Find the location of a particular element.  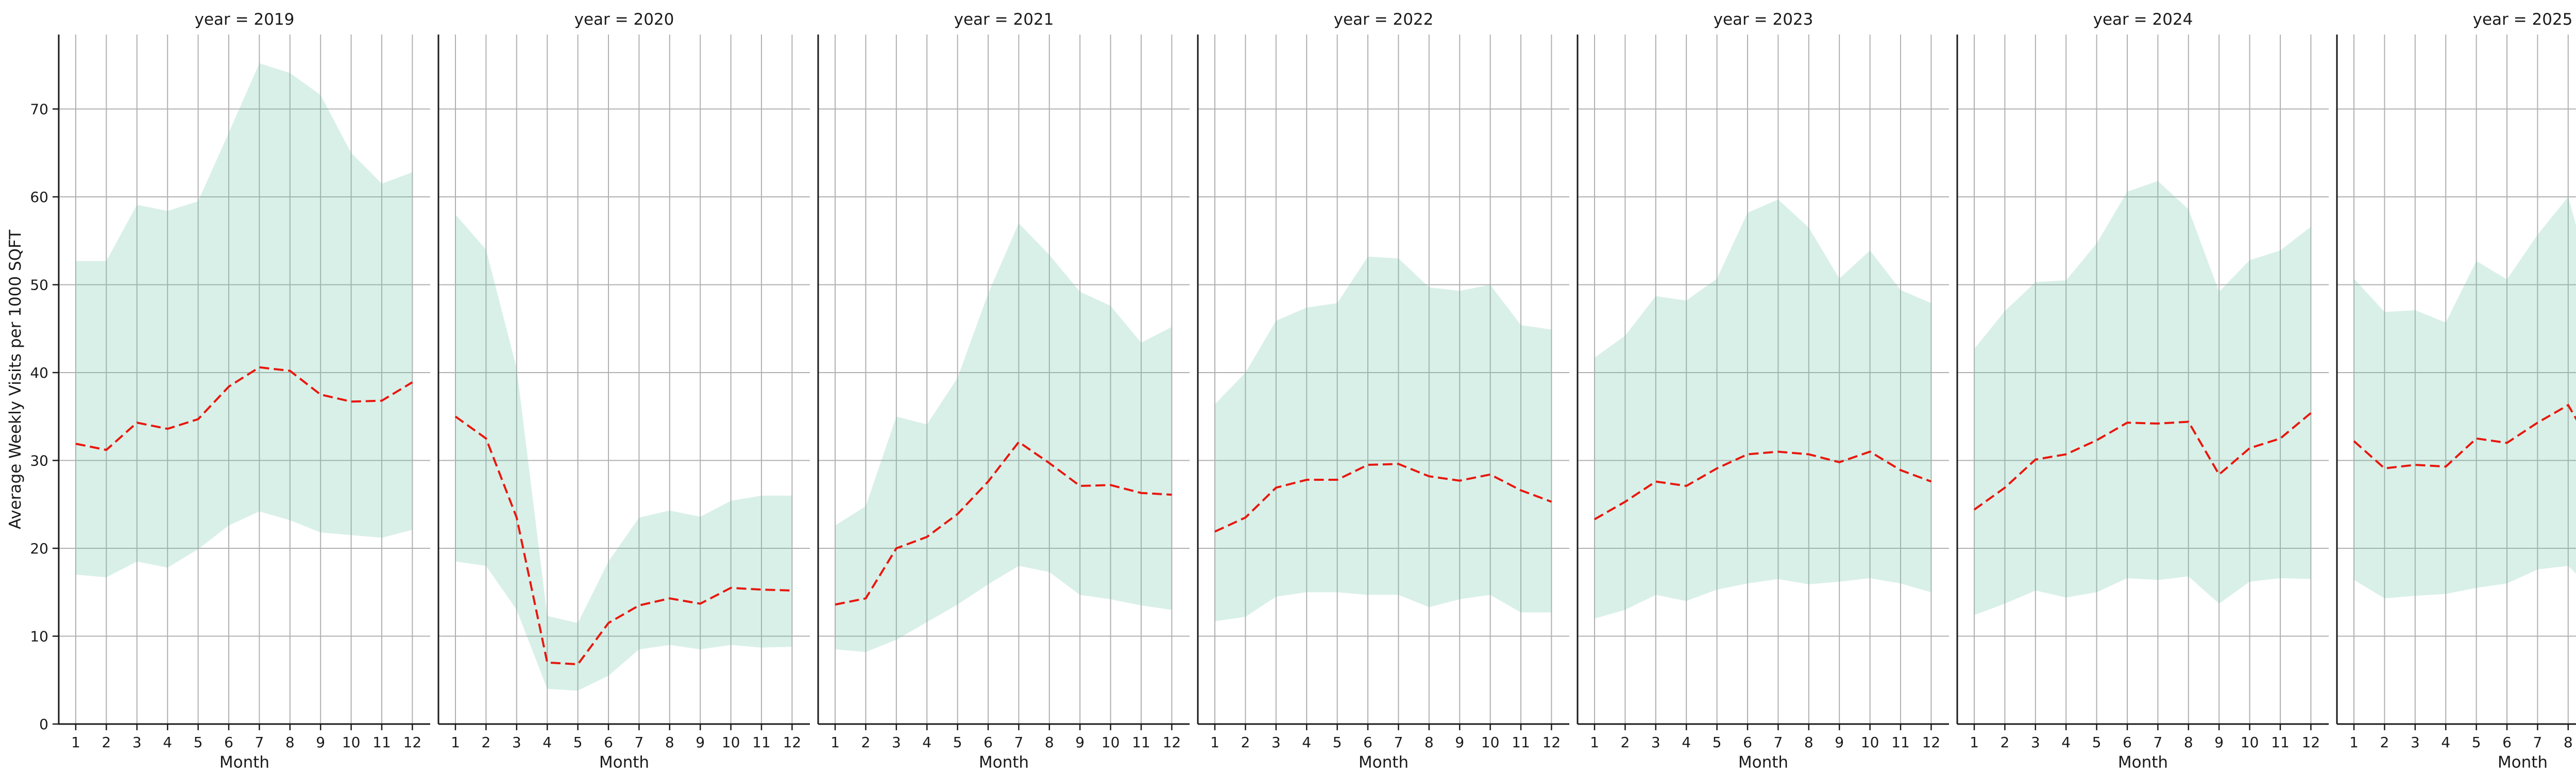

y-tick-label: 30 is located at coordinates (39, 460).